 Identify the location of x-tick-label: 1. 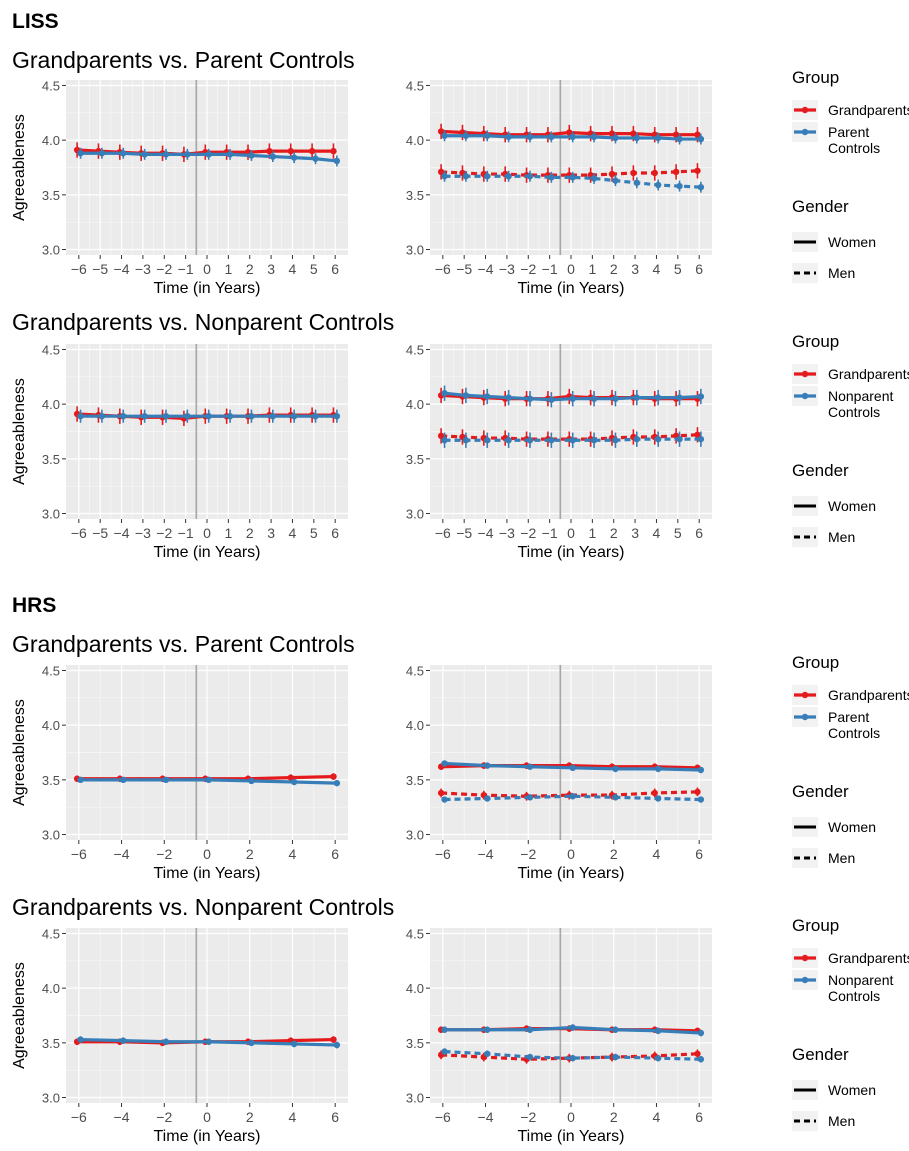
(228, 269).